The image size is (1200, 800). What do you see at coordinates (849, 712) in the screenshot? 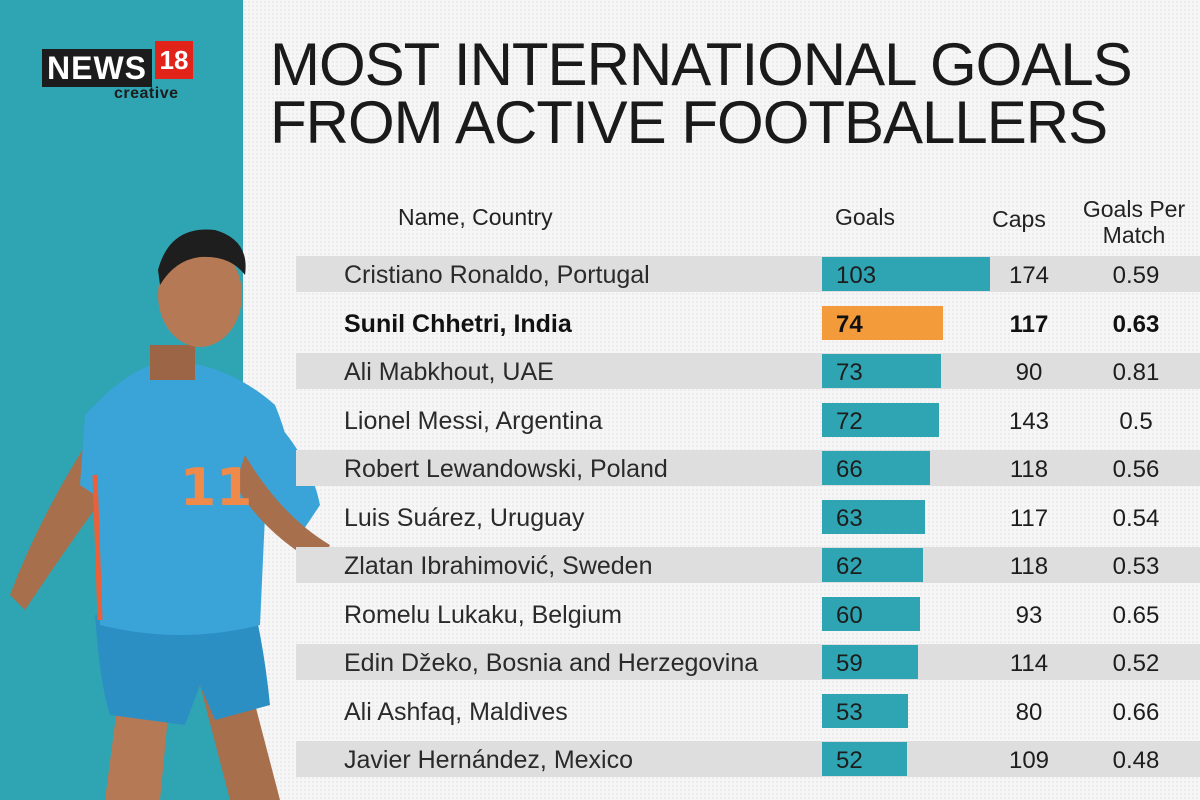
I see `goals-value: 53` at bounding box center [849, 712].